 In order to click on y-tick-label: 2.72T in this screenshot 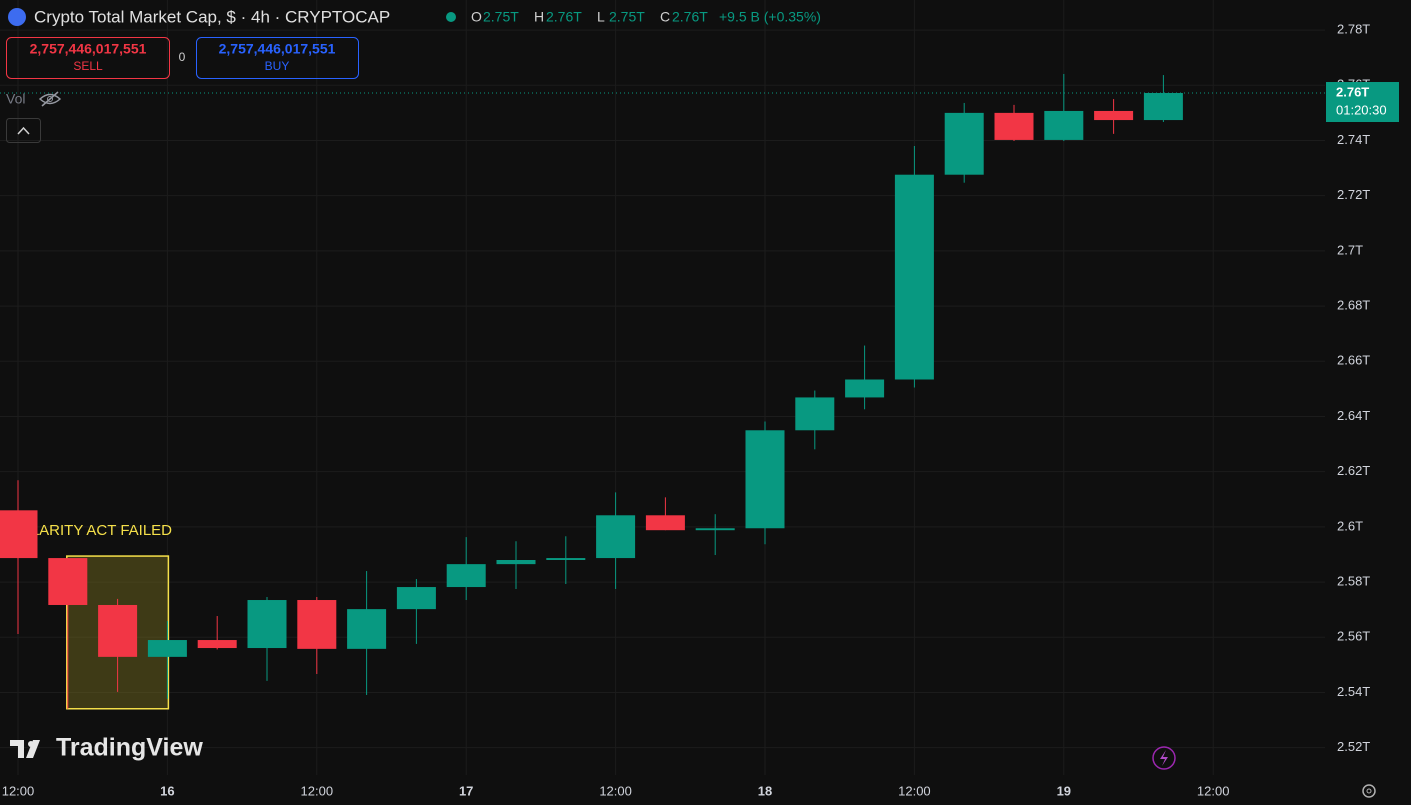, I will do `click(1353, 194)`.